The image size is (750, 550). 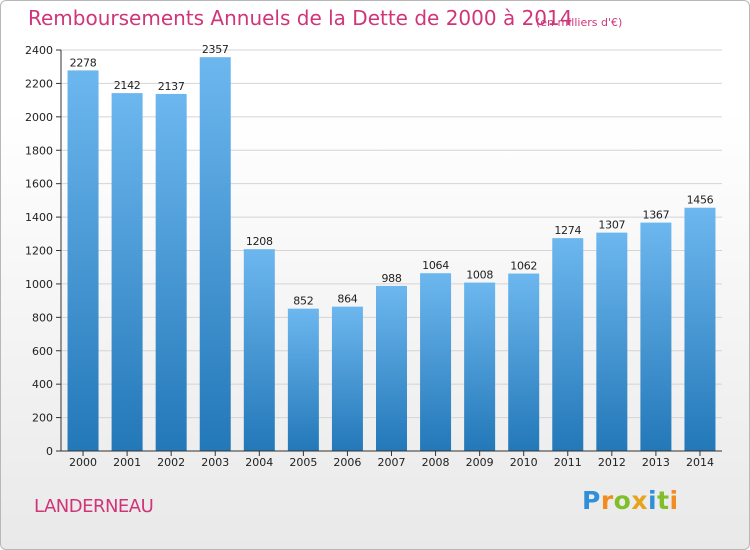 I want to click on x-tick-label: 2005, so click(x=303, y=462).